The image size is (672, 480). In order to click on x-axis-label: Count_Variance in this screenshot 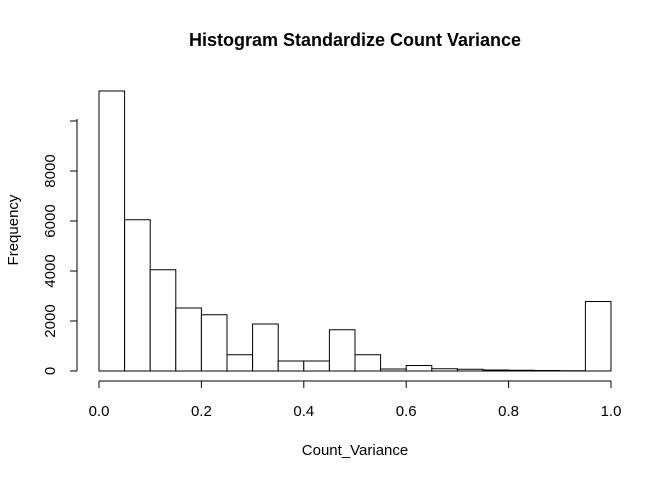, I will do `click(355, 450)`.